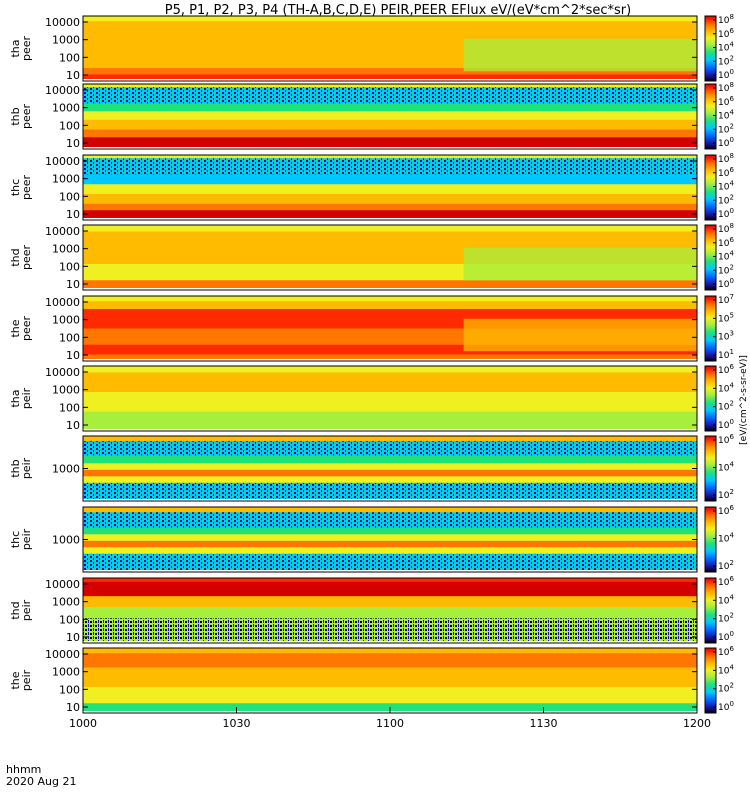 This screenshot has width=750, height=800. Describe the element at coordinates (390, 723) in the screenshot. I see `xtick-label: 1100` at that location.